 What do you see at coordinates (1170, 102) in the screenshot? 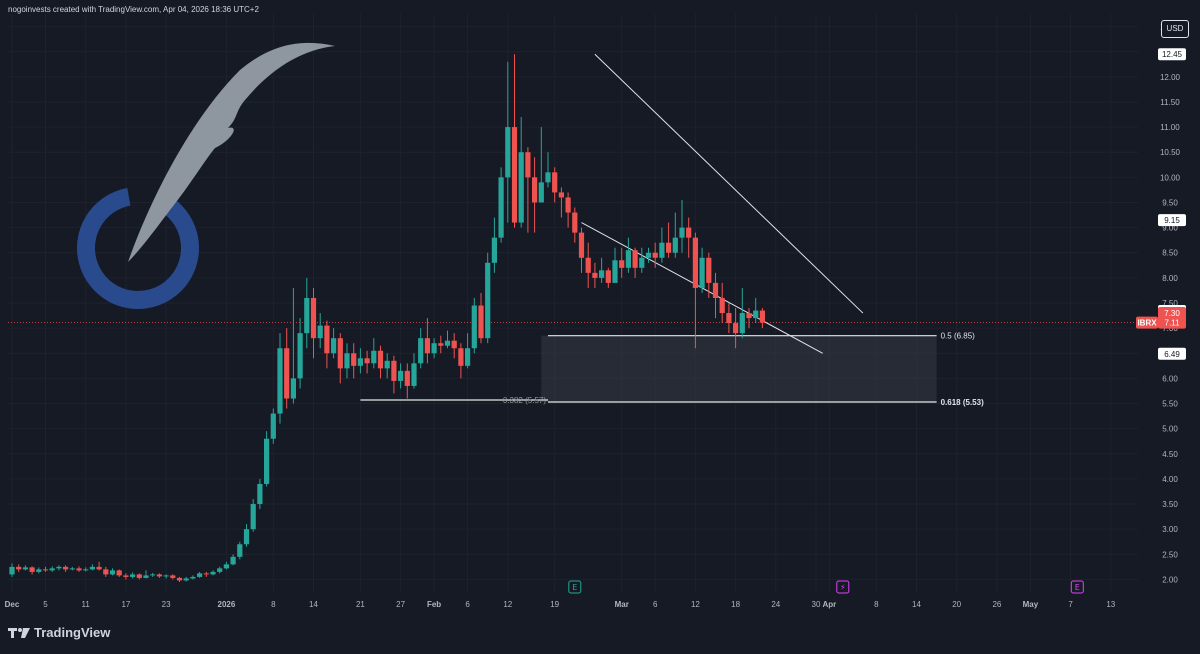
I see `price-tick-label: 11.50` at bounding box center [1170, 102].